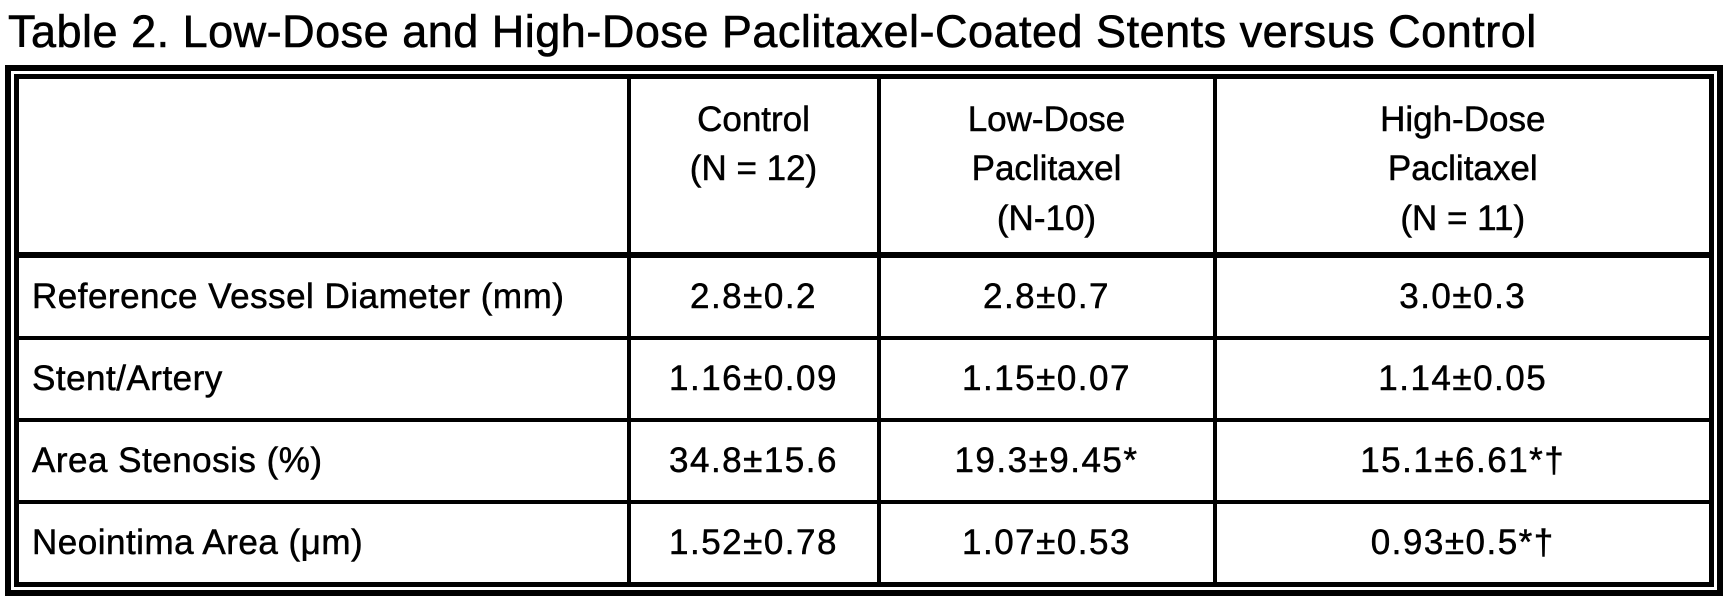  Describe the element at coordinates (322, 378) in the screenshot. I see `row-label: Stent/Artery` at that location.